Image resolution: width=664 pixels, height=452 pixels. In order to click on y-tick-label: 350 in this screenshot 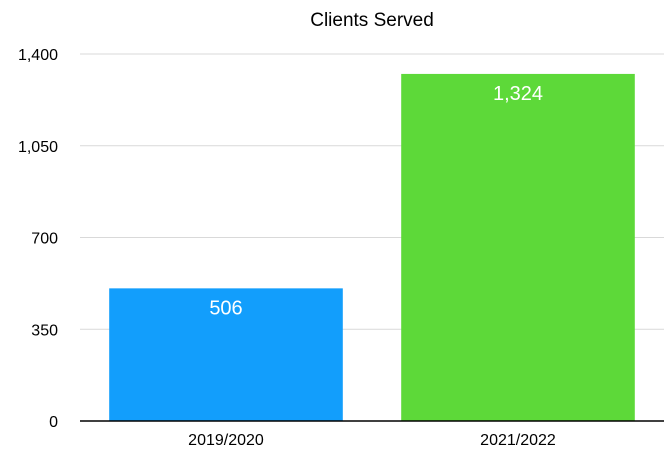, I will do `click(44, 330)`.